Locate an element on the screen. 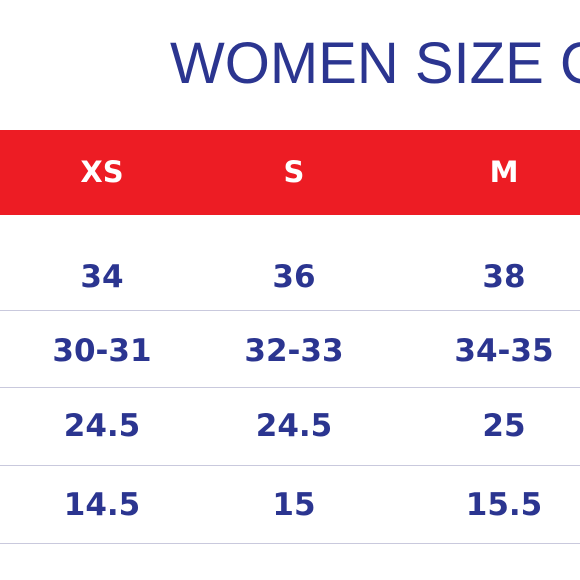 This screenshot has width=580, height=580. table-cell: 36 is located at coordinates (294, 277).